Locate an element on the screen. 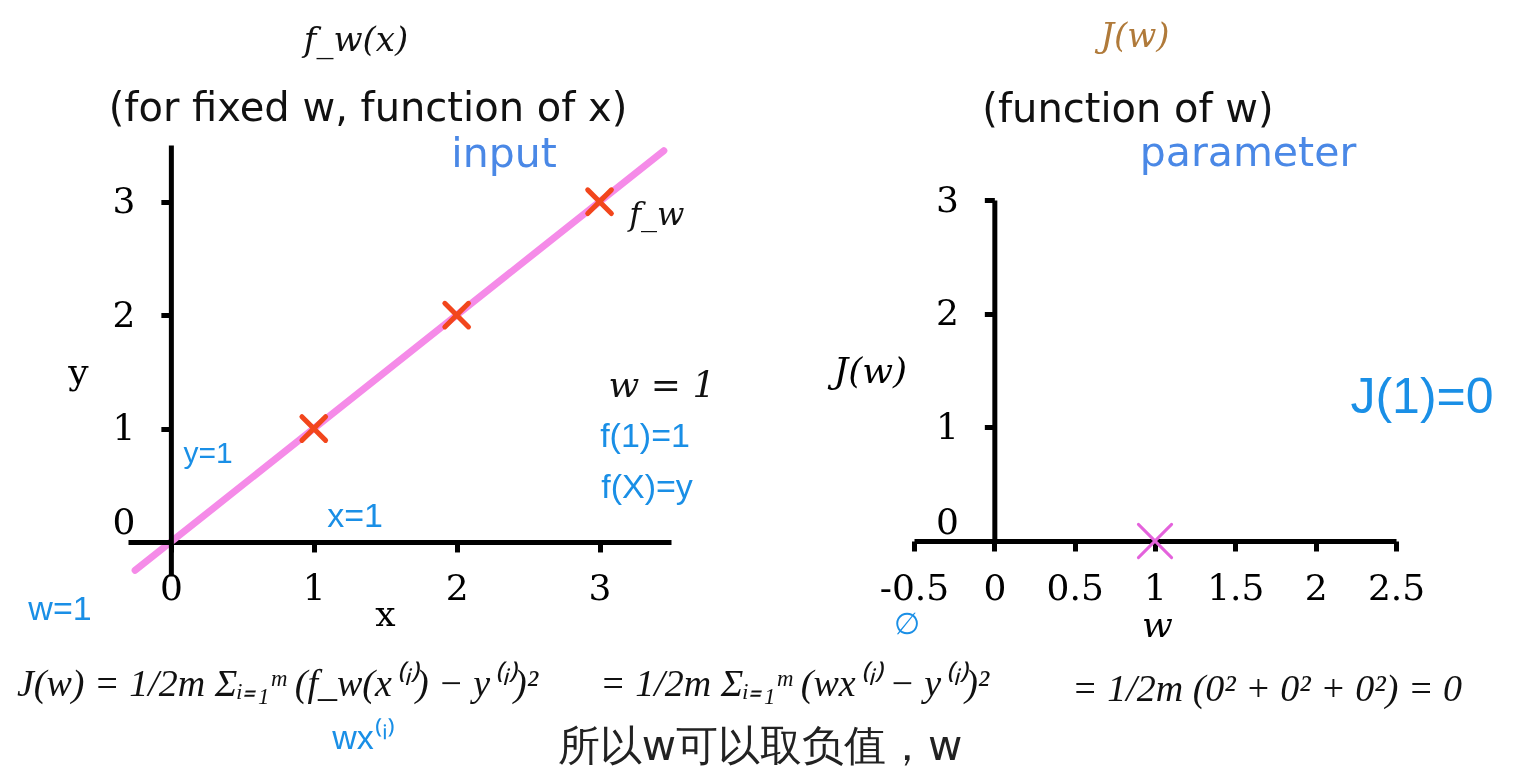 The width and height of the screenshot is (1526, 776). annotation: f(1)=1 is located at coordinates (645, 435).